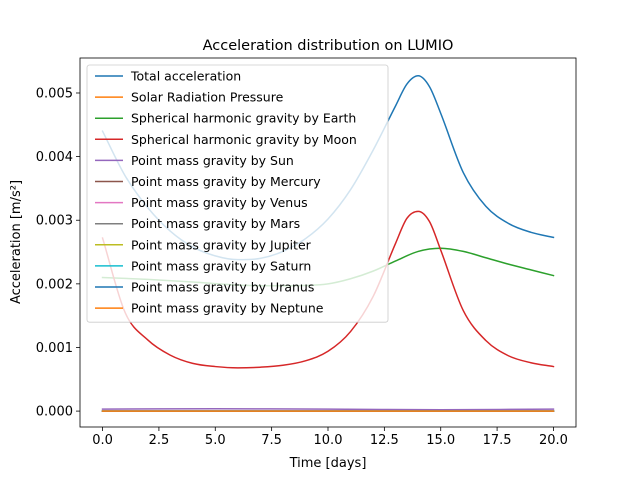 The image size is (640, 480). I want to click on legend-label: Solar Radiation Pressure, so click(207, 97).